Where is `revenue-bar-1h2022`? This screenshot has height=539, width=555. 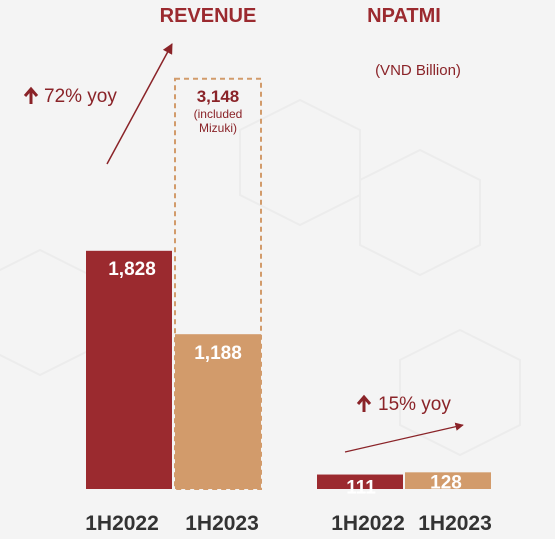
revenue-bar-1h2022 is located at coordinates (129, 369).